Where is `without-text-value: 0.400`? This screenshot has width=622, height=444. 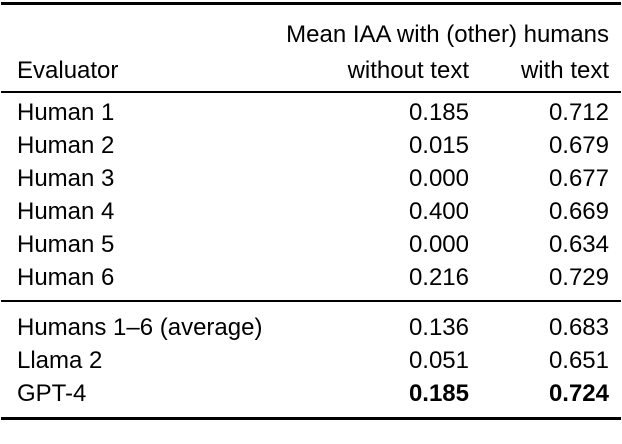 without-text-value: 0.400 is located at coordinates (438, 211).